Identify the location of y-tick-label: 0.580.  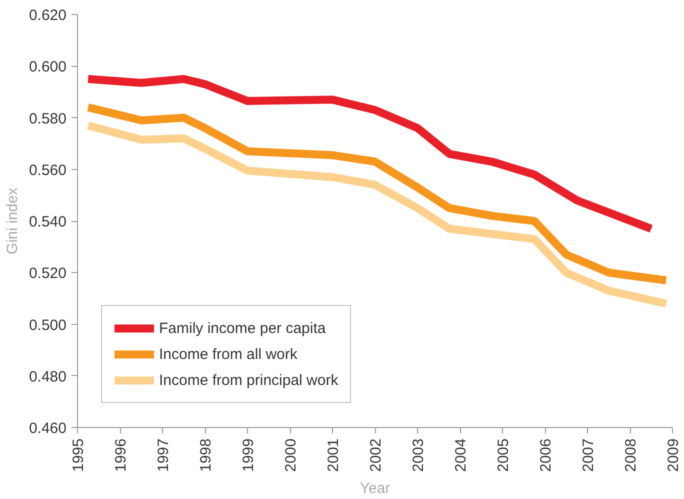
(47, 119).